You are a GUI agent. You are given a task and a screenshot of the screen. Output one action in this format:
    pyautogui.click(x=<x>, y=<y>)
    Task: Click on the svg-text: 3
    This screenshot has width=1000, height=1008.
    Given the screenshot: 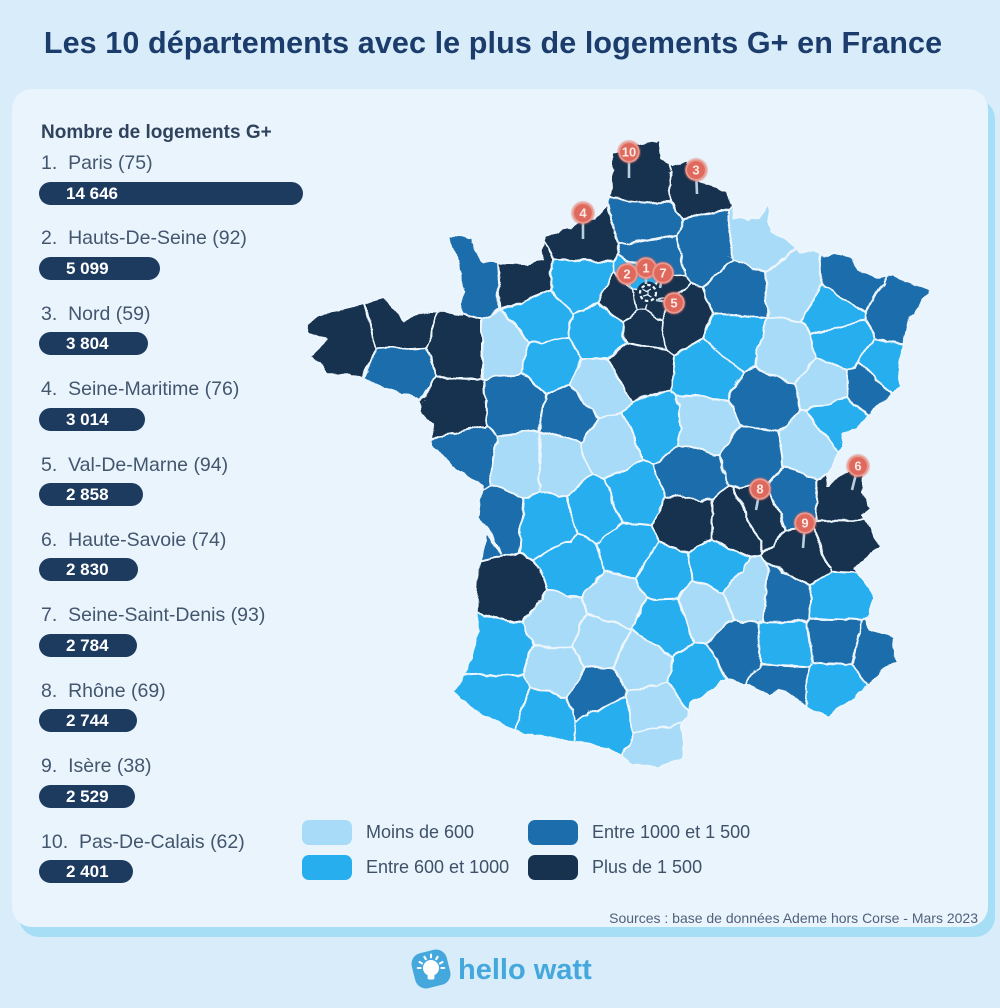 What is the action you would take?
    pyautogui.click(x=695, y=170)
    